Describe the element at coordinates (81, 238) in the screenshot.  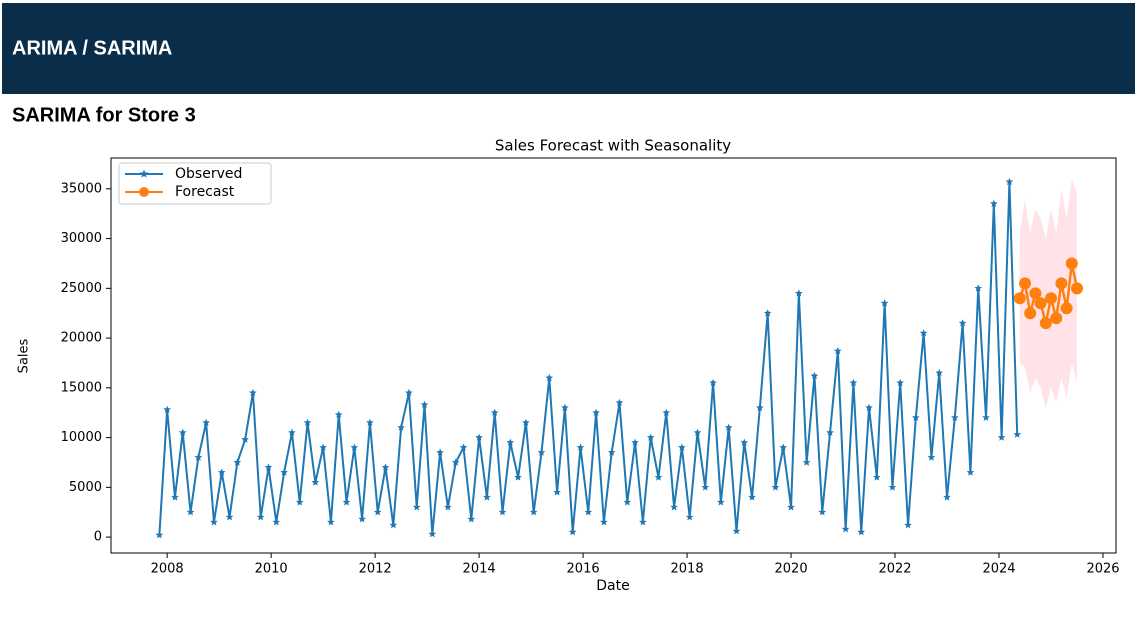
I see `y-tick-label: 30000` at that location.